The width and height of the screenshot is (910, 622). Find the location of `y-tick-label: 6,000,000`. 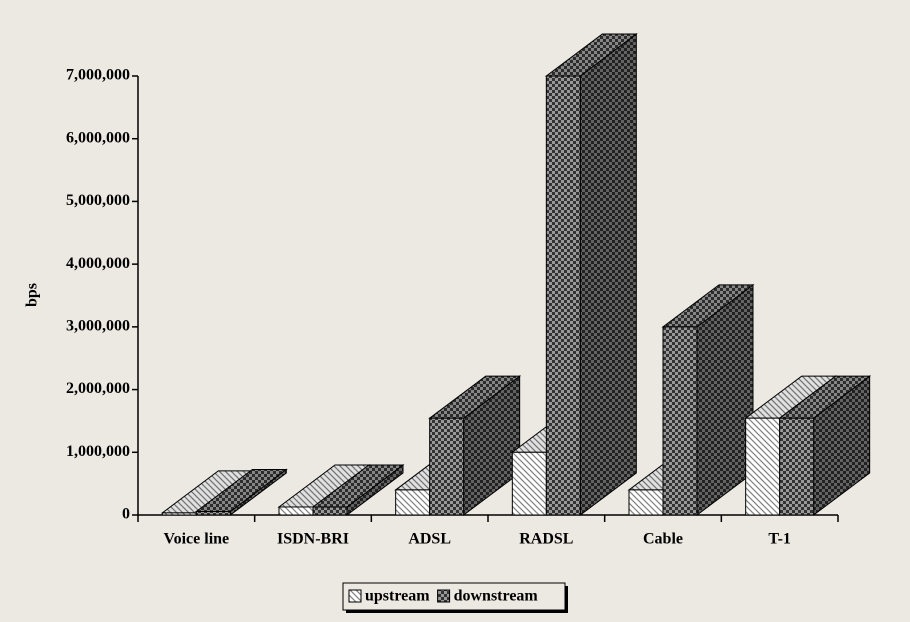

y-tick-label: 6,000,000 is located at coordinates (98, 137).